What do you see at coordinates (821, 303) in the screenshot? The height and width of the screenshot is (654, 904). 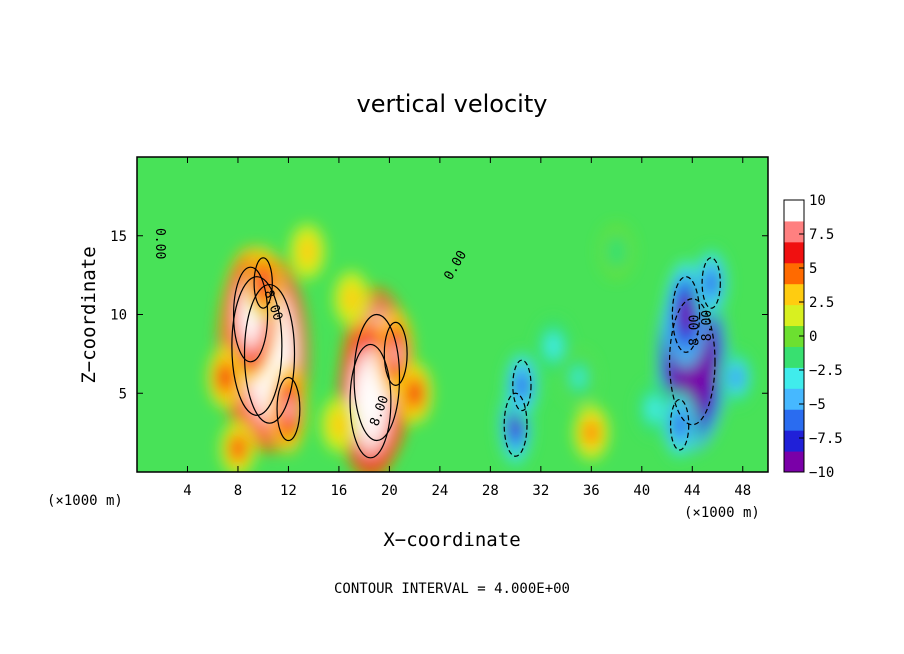 I see `colorbar-tick-label-3: 2.5` at bounding box center [821, 303].